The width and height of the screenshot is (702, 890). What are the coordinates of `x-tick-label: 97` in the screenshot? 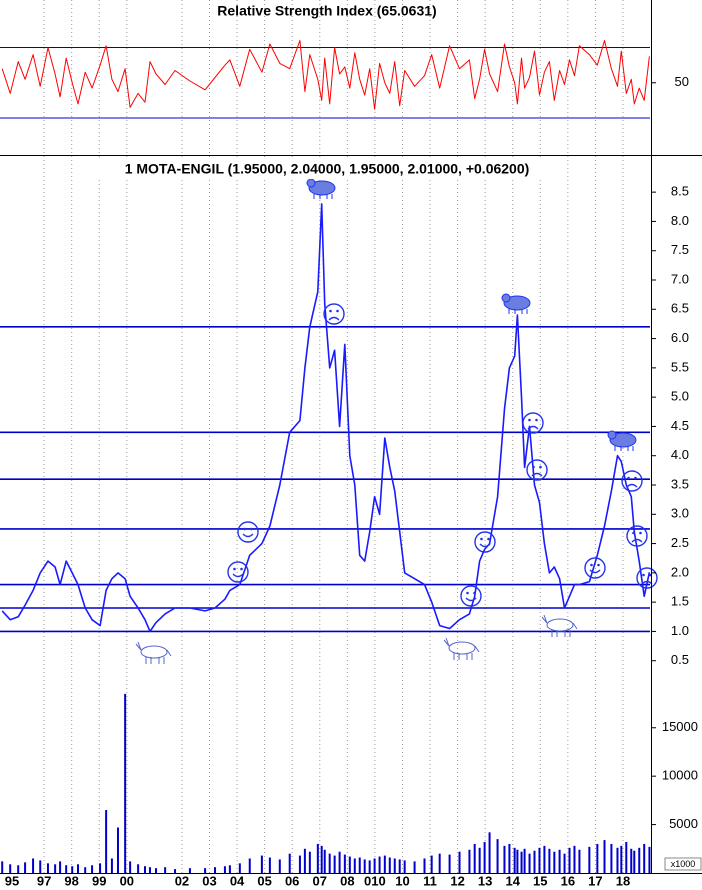 It's located at (44, 880).